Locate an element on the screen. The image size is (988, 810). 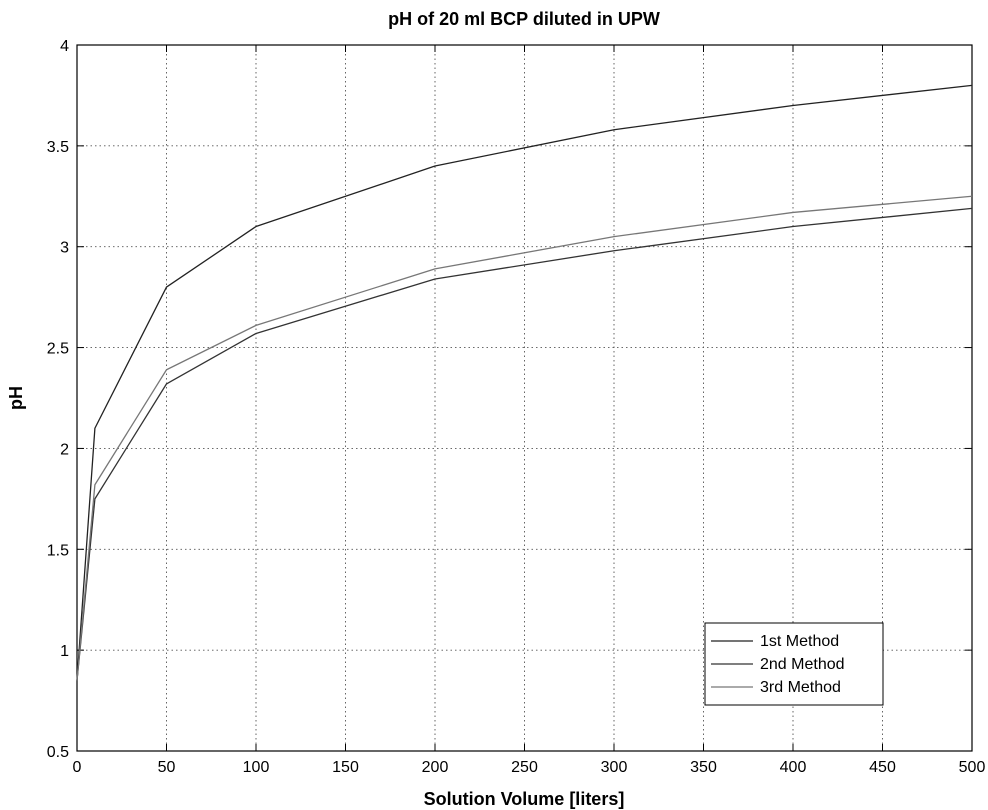
x-tick-label: 450 is located at coordinates (882, 767).